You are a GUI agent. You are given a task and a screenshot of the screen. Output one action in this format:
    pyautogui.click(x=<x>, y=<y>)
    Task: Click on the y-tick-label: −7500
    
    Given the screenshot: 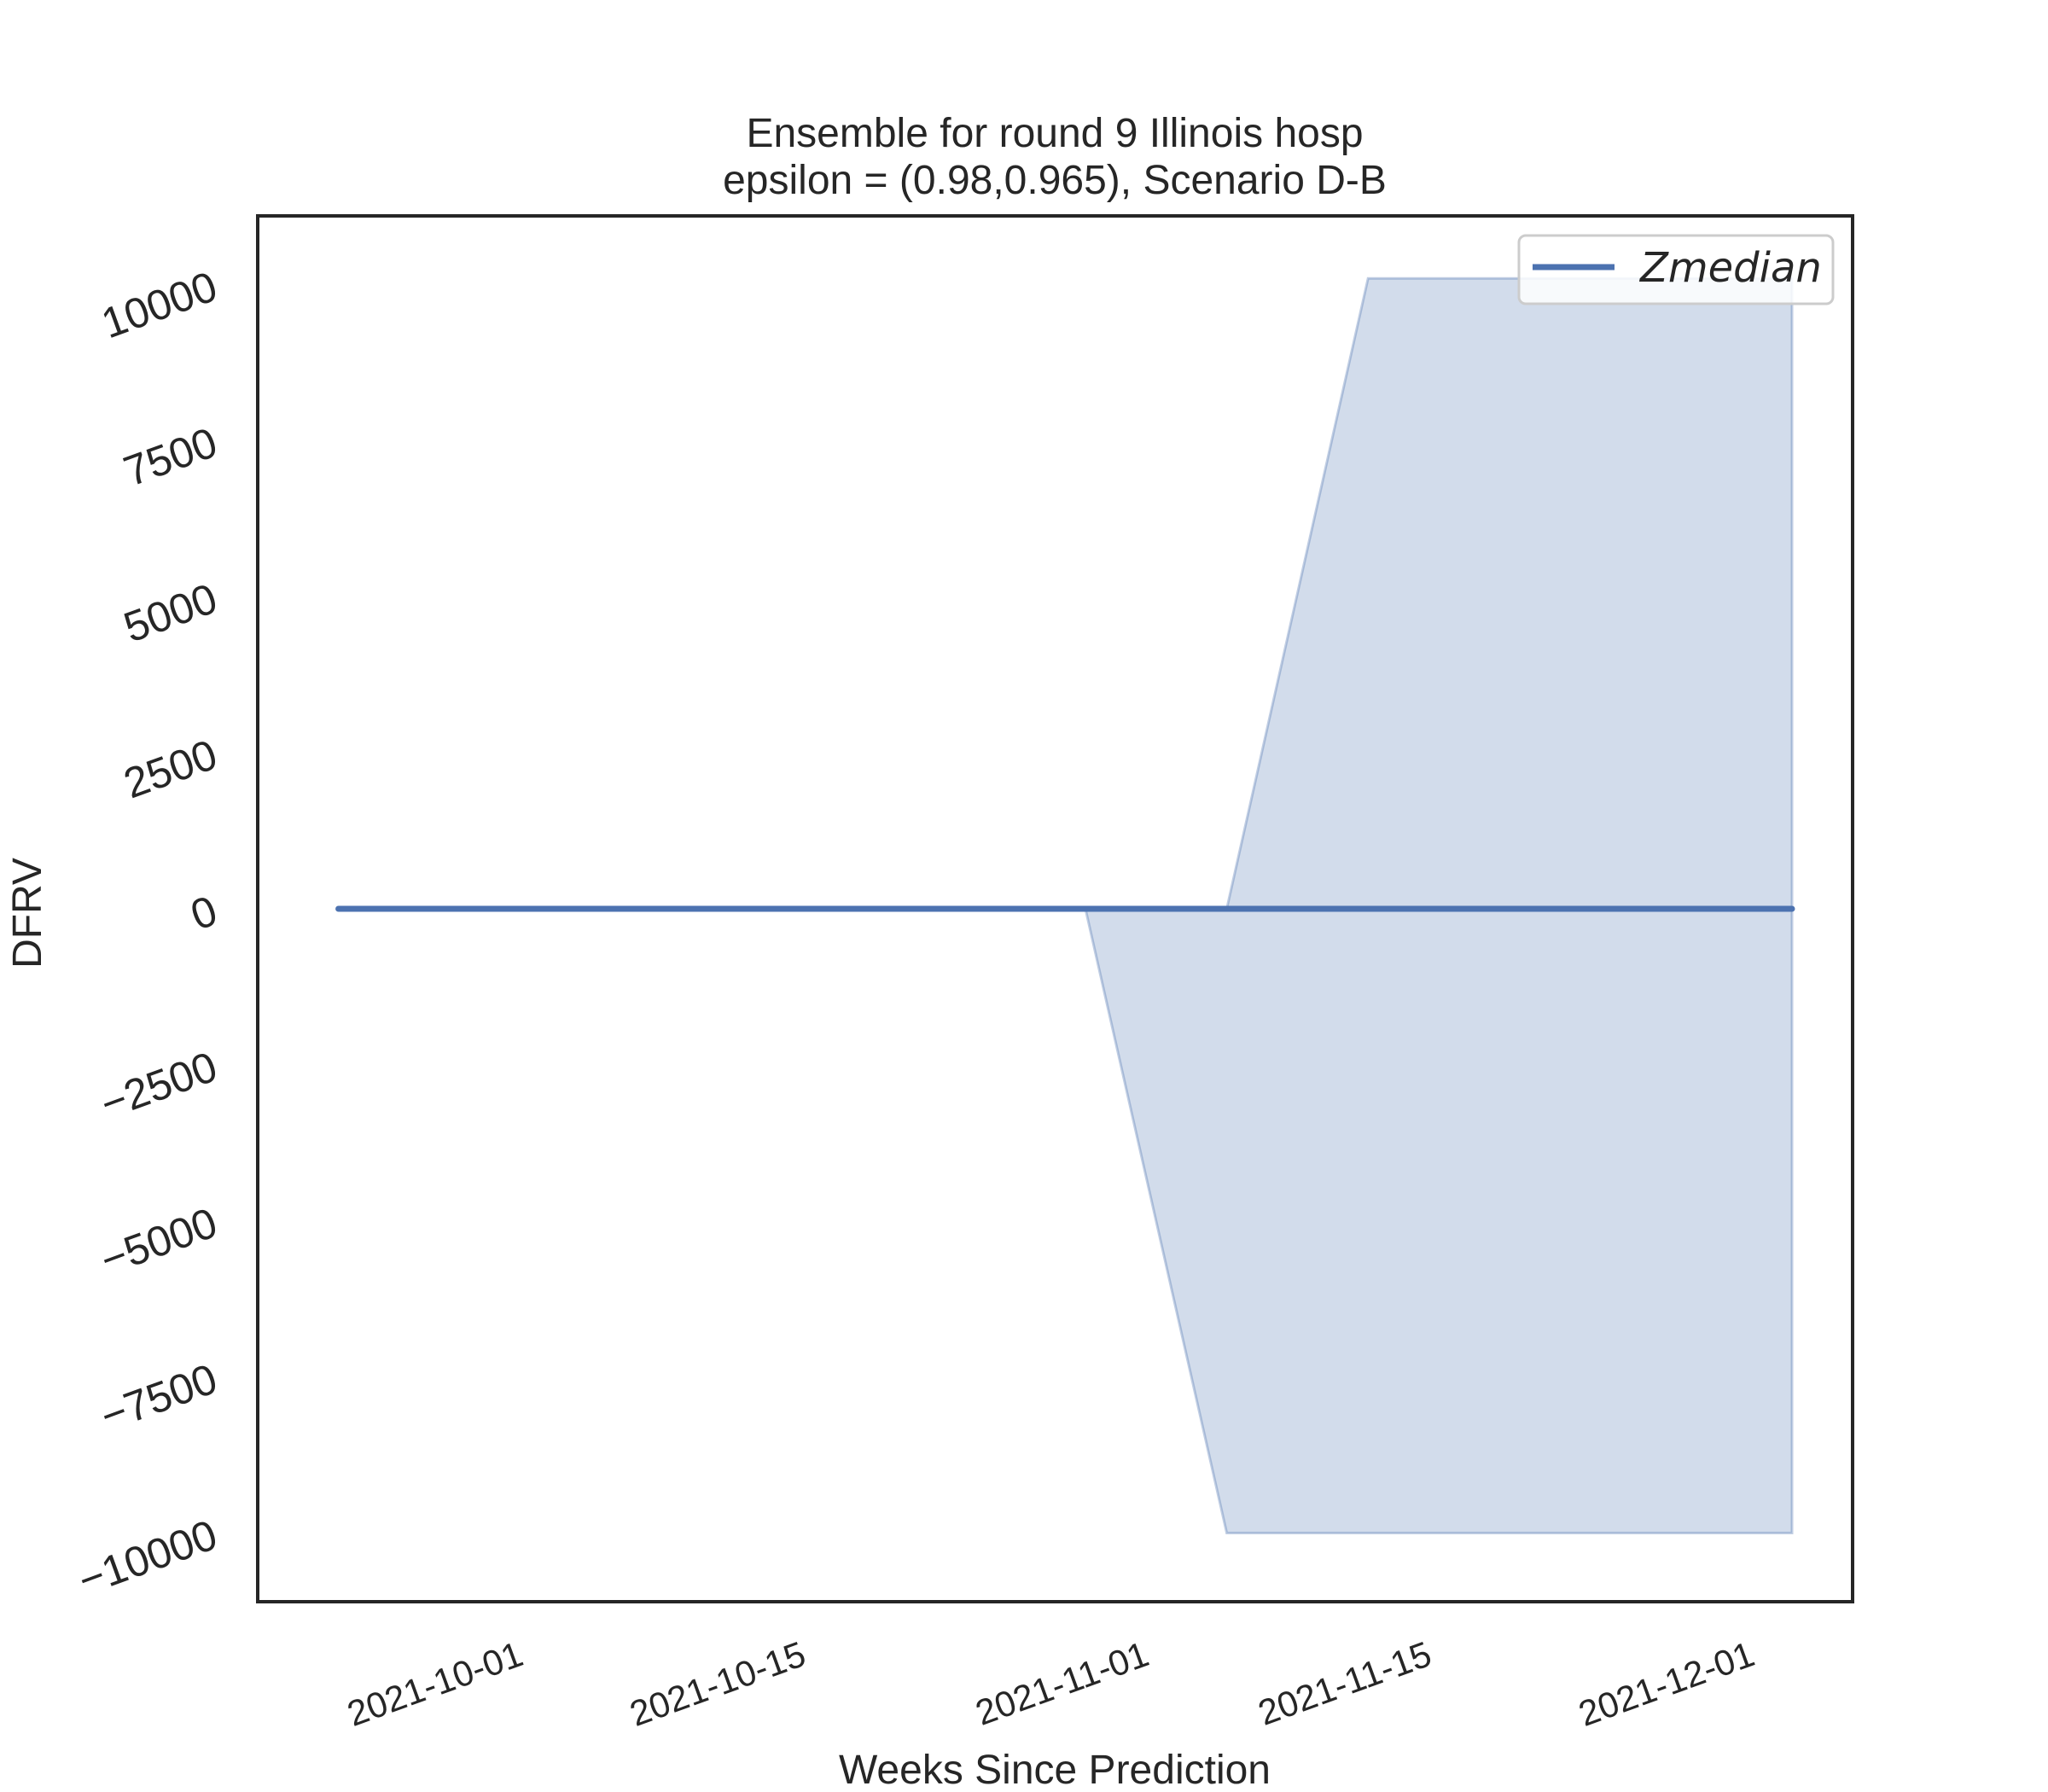 What is the action you would take?
    pyautogui.click(x=158, y=1397)
    